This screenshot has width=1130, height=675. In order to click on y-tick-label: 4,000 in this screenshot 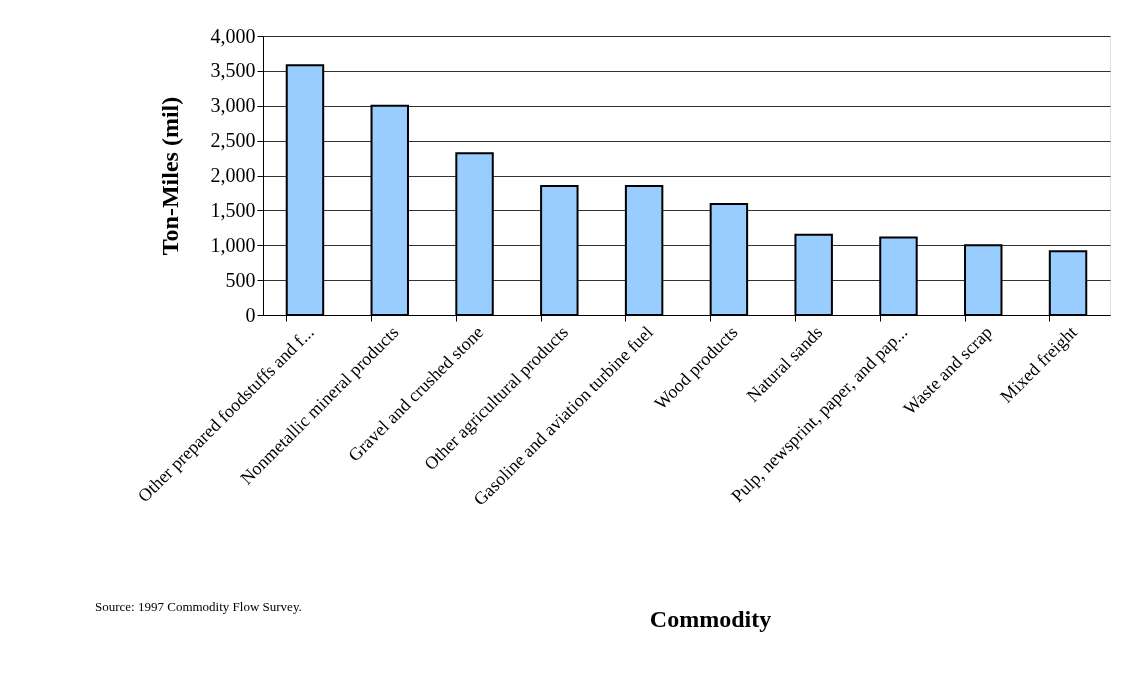, I will do `click(233, 35)`.